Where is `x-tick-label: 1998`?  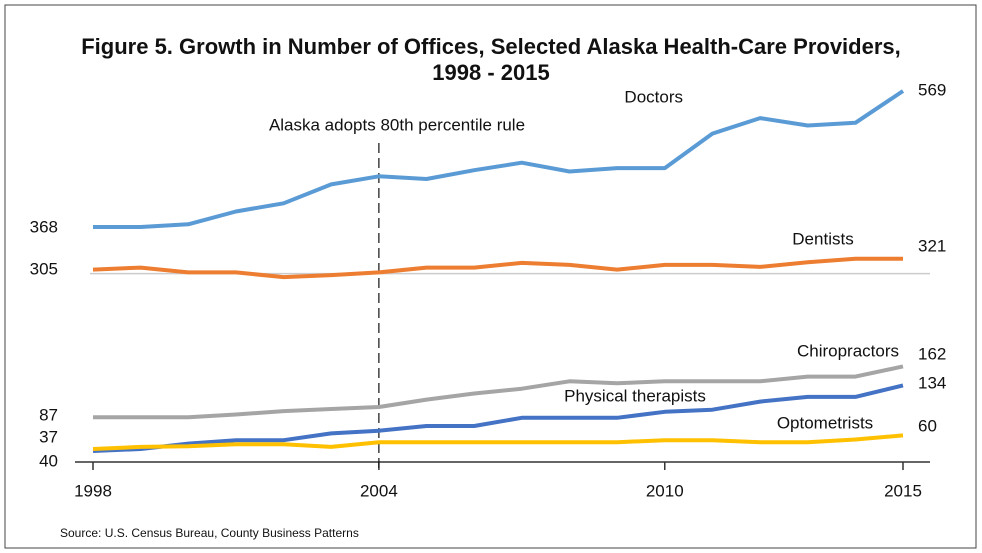 x-tick-label: 1998 is located at coordinates (93, 490).